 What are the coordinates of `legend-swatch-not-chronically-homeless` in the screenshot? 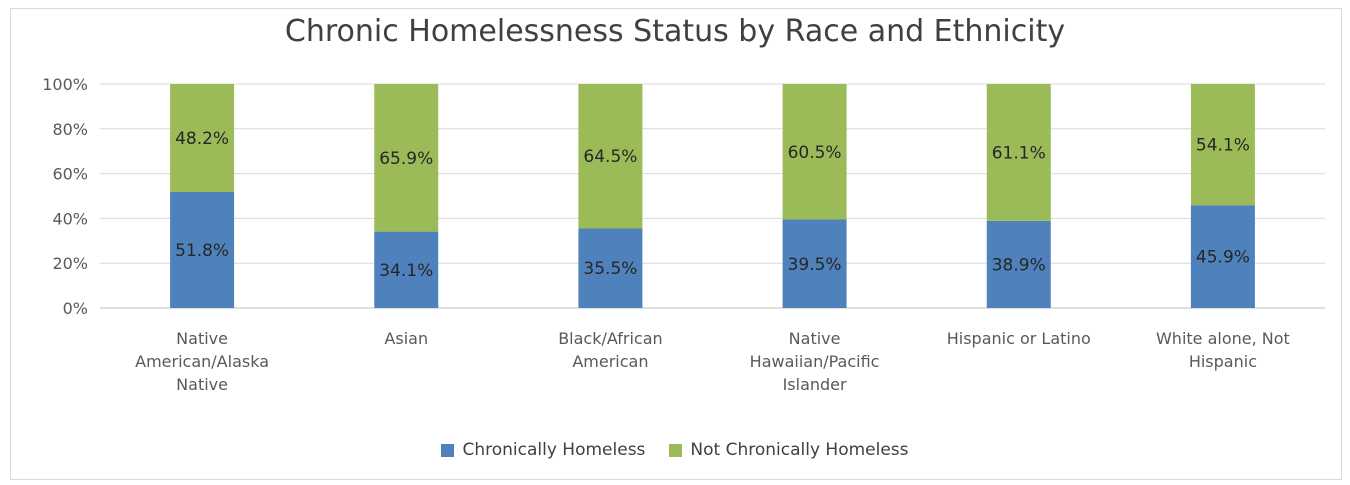 It's located at (676, 450).